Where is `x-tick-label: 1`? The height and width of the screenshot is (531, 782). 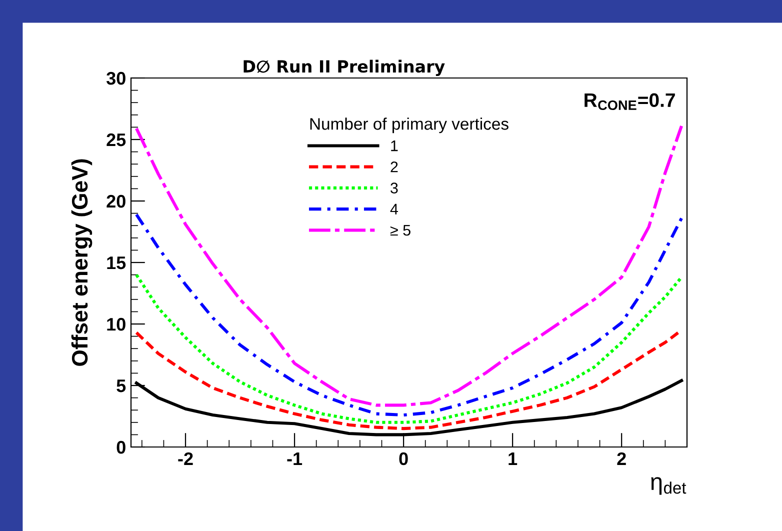
x-tick-label: 1 is located at coordinates (513, 458).